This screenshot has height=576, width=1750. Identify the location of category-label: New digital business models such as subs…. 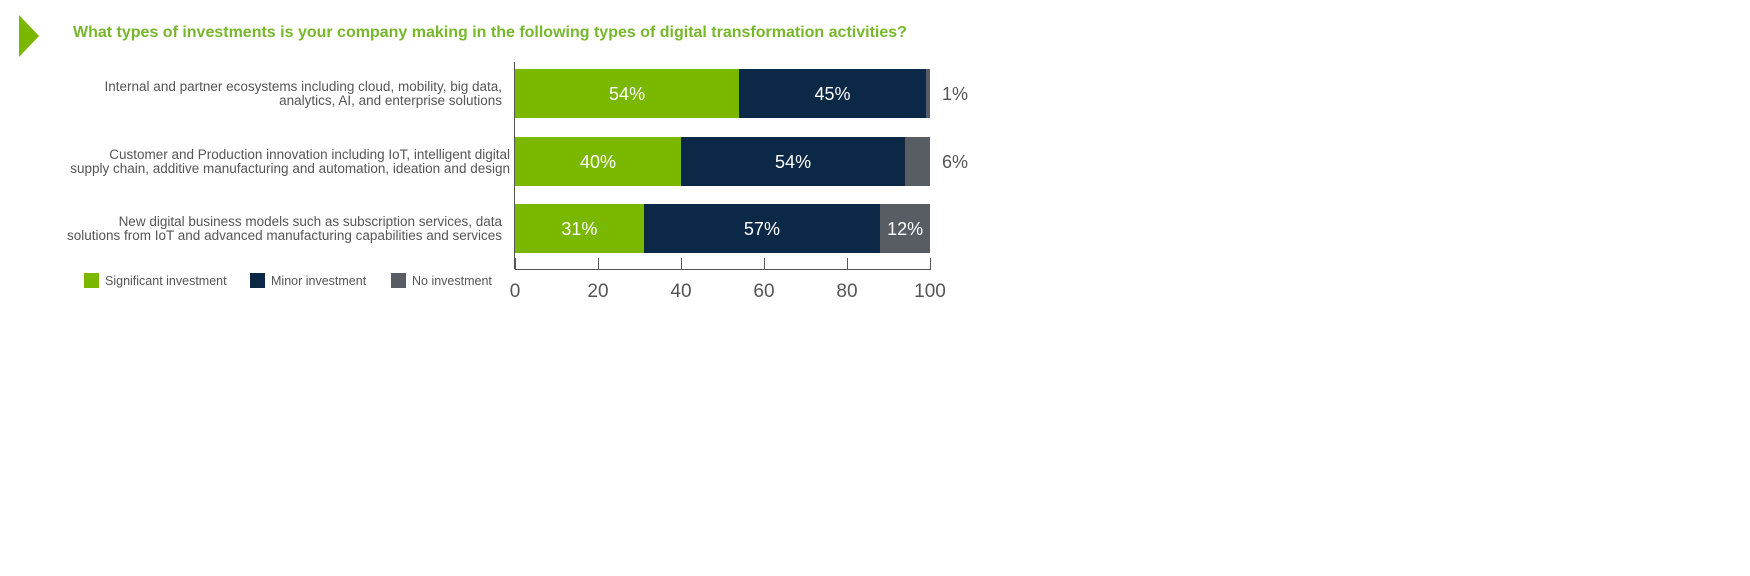
(284, 228).